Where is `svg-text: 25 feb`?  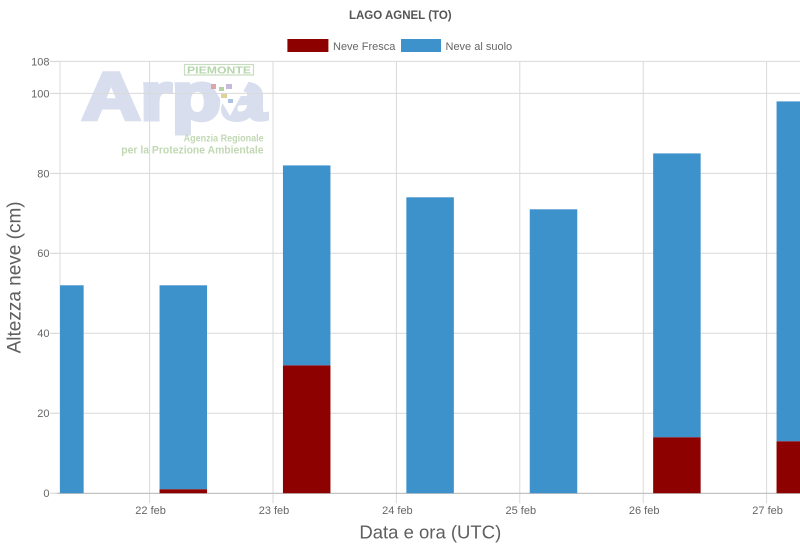
svg-text: 25 feb is located at coordinates (521, 511).